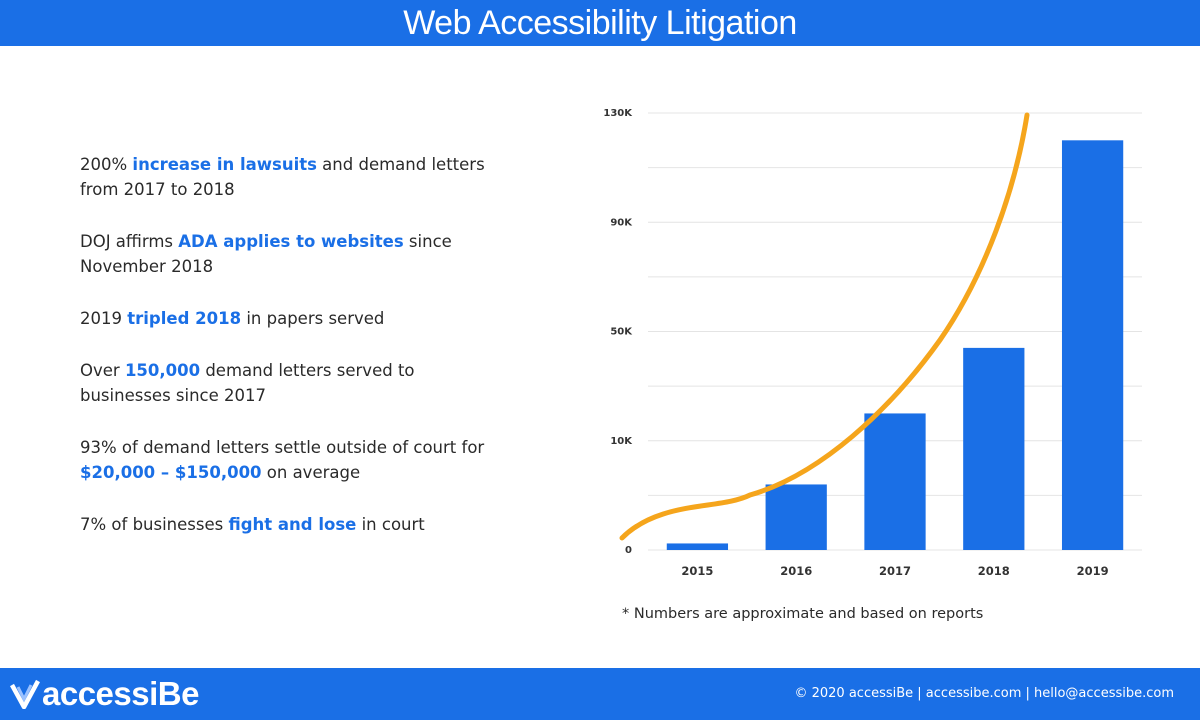 This screenshot has height=720, width=1200. What do you see at coordinates (796, 571) in the screenshot?
I see `x-tick-label: 2016` at bounding box center [796, 571].